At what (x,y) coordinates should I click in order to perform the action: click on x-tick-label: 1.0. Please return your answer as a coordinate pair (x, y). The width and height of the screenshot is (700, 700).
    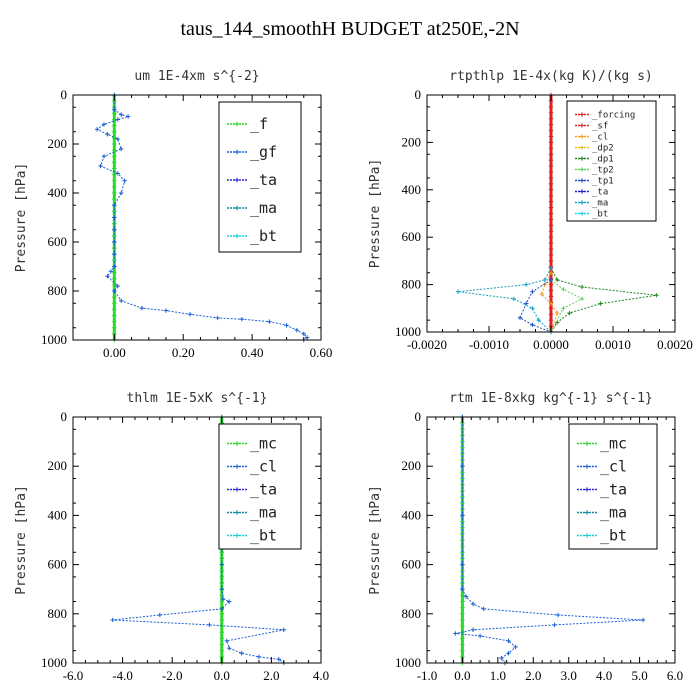
    Looking at the image, I should click on (498, 675).